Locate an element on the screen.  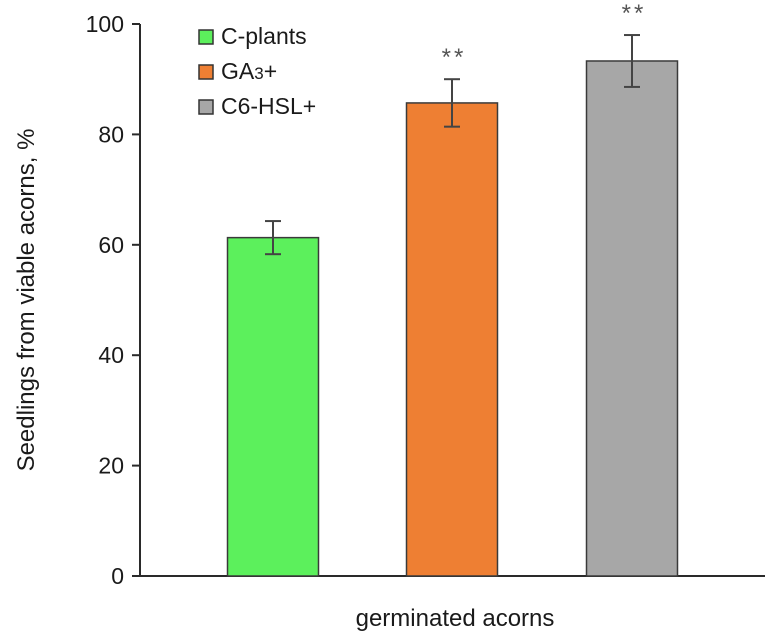
y-tick-label: 60 is located at coordinates (111, 245).